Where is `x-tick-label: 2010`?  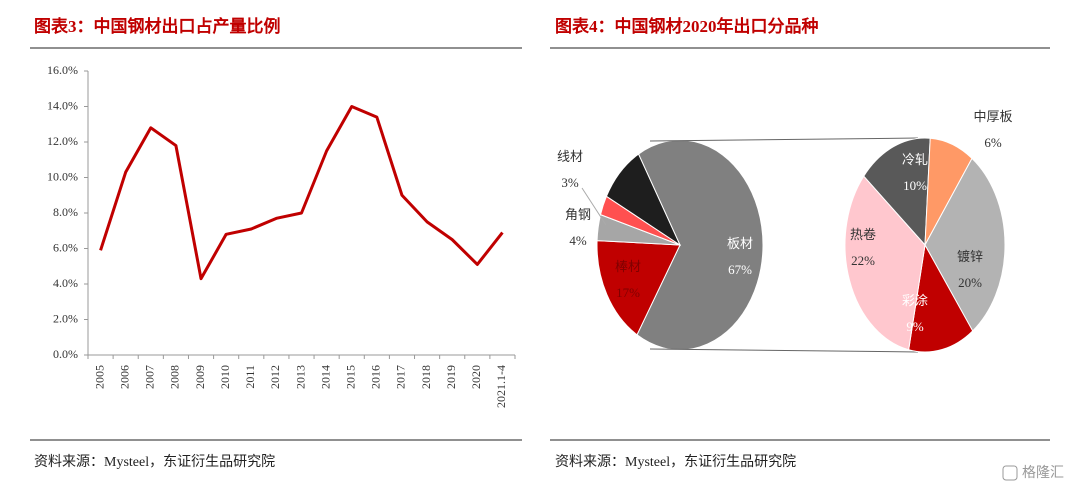
x-tick-label: 2010 is located at coordinates (225, 377).